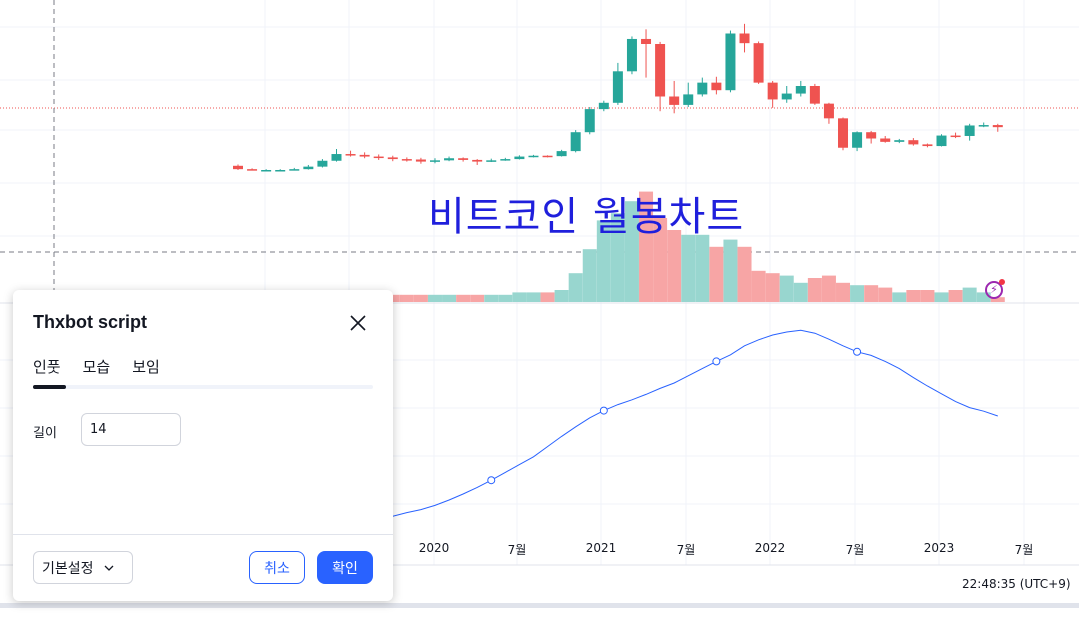 The image size is (1079, 639). Describe the element at coordinates (68, 568) in the screenshot. I see `defaults-dropdown-label: 기본설정` at that location.